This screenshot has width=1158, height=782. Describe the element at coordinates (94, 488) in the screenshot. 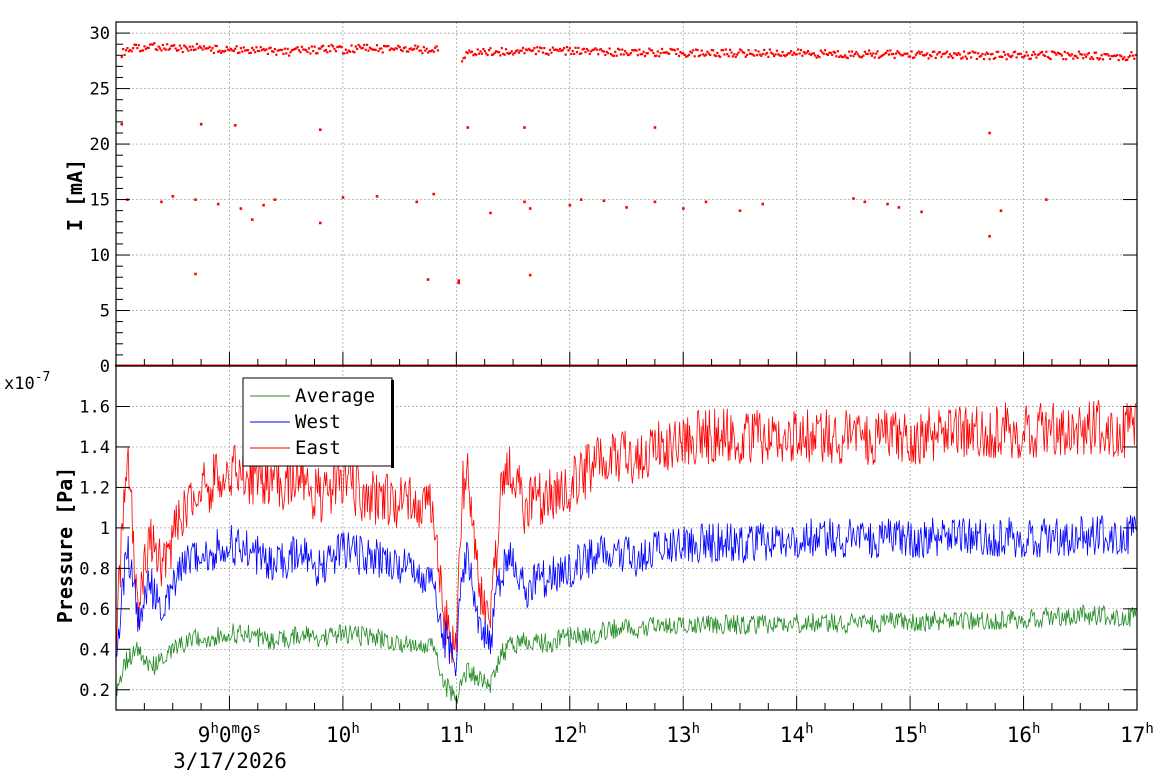

I see `pressure-ytick-label: 1.2` at that location.